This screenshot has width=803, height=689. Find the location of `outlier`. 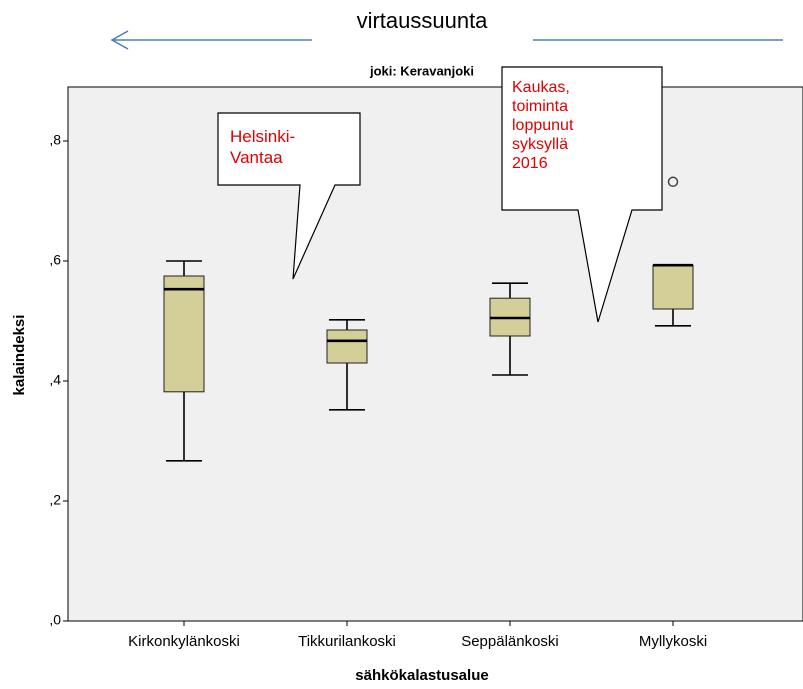

outlier is located at coordinates (673, 182).